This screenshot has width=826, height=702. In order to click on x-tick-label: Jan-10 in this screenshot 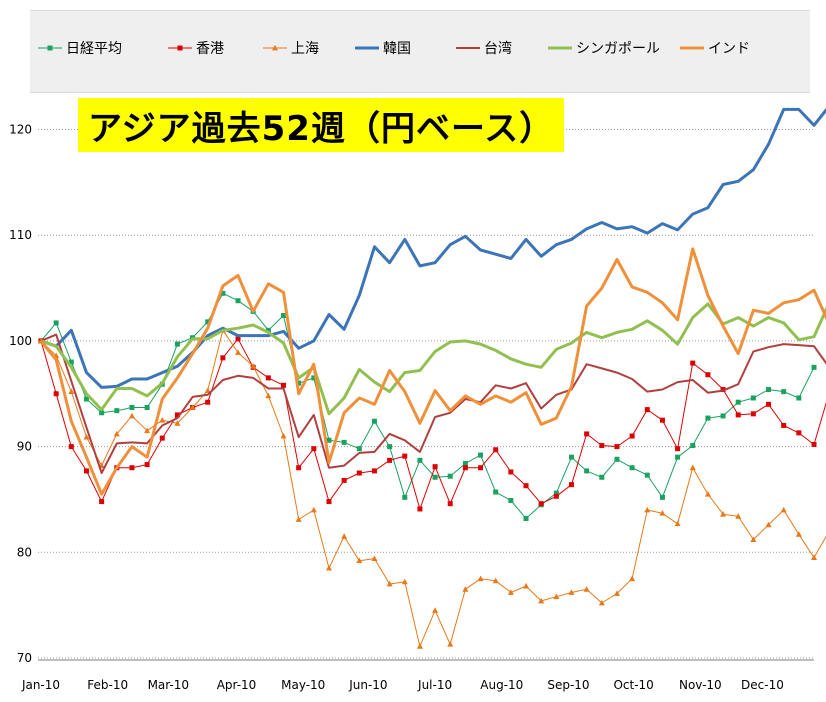, I will do `click(40, 685)`.